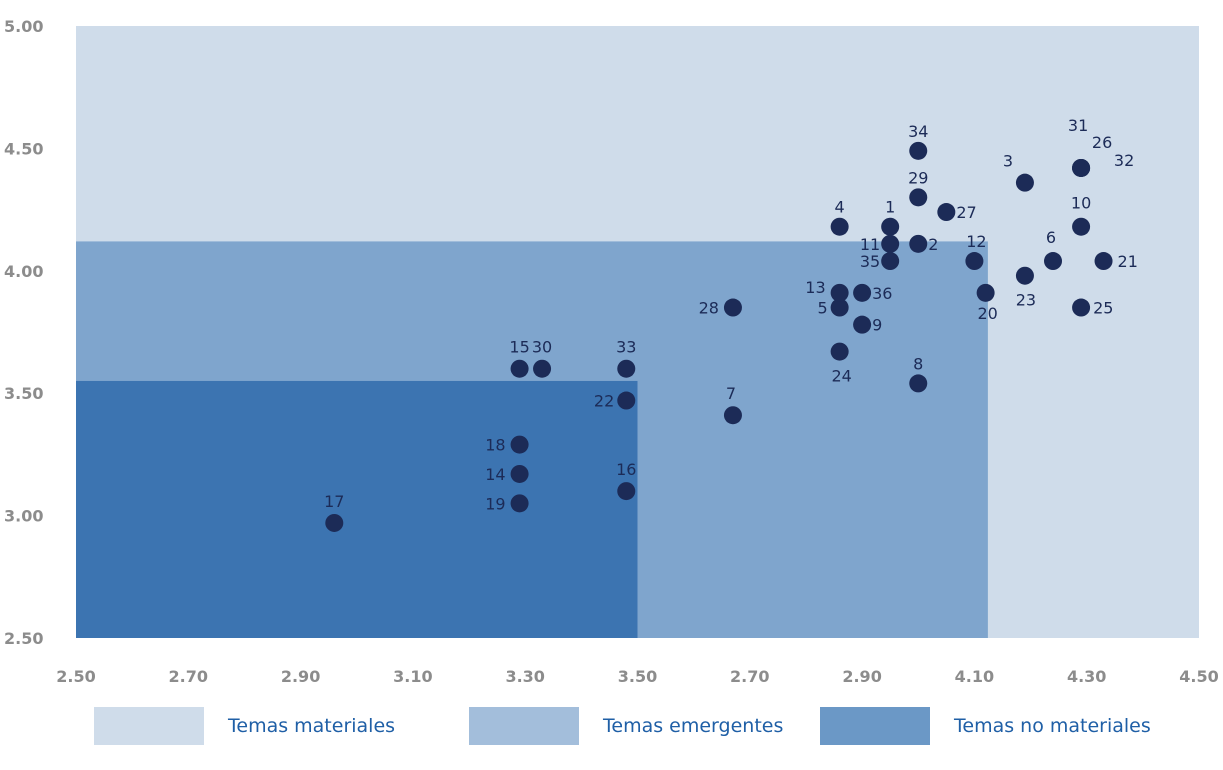 The height and width of the screenshot is (770, 1223). What do you see at coordinates (693, 726) in the screenshot?
I see `legend-label-emergentes: Temas emergentes` at bounding box center [693, 726].